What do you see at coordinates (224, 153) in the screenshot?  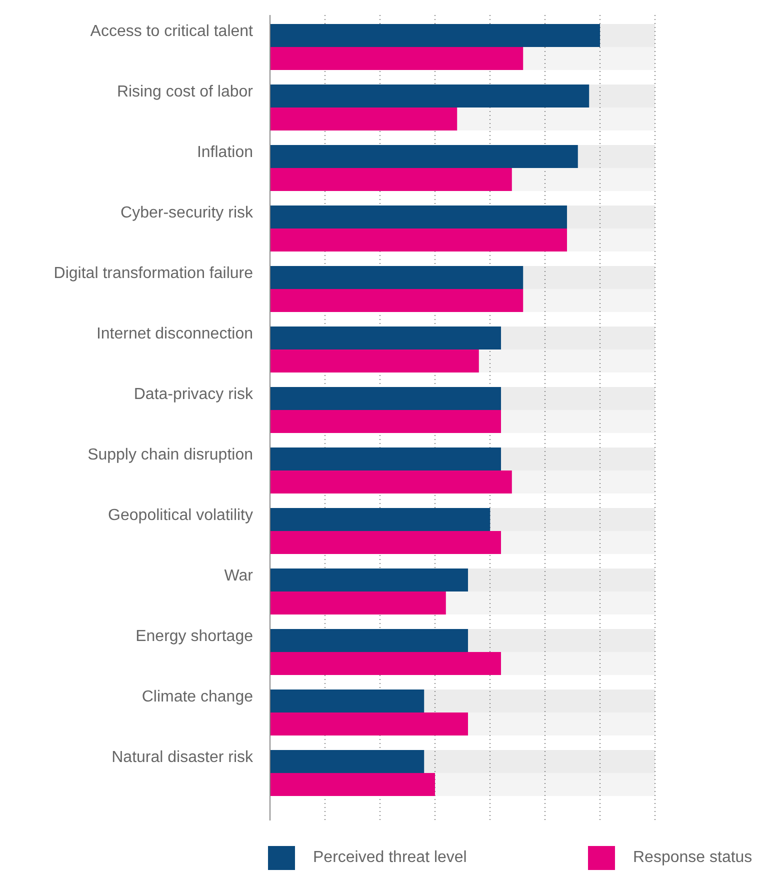 I see `y-tick-label: Inflation` at bounding box center [224, 153].